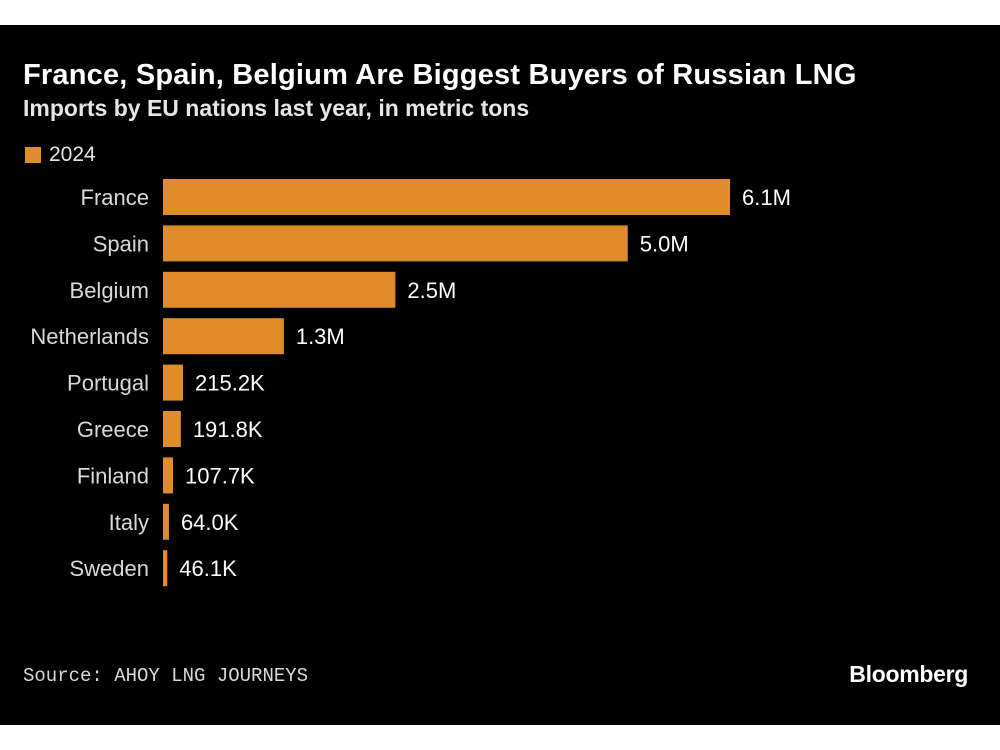 The height and width of the screenshot is (750, 1000). Describe the element at coordinates (115, 197) in the screenshot. I see `category-label: France` at that location.